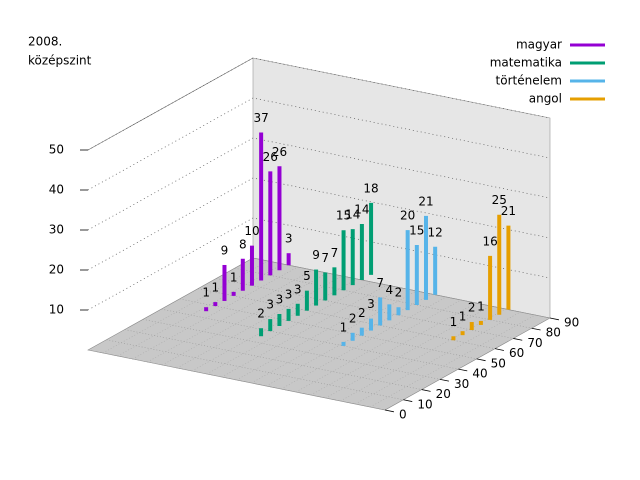 This screenshot has height=480, width=640. Describe the element at coordinates (260, 118) in the screenshot. I see `value-label: 37` at that location.